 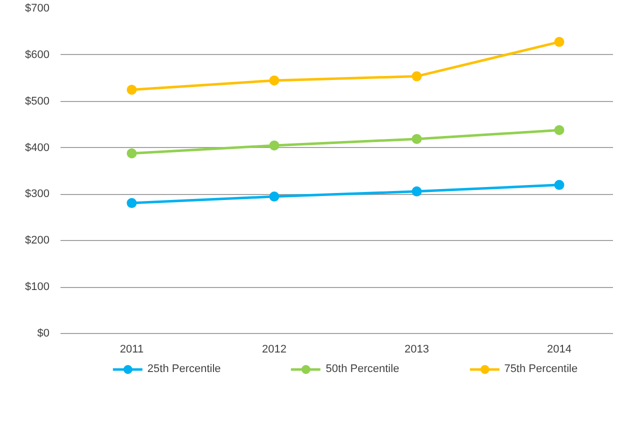 I want to click on y-tick-label: $600, so click(x=37, y=54).